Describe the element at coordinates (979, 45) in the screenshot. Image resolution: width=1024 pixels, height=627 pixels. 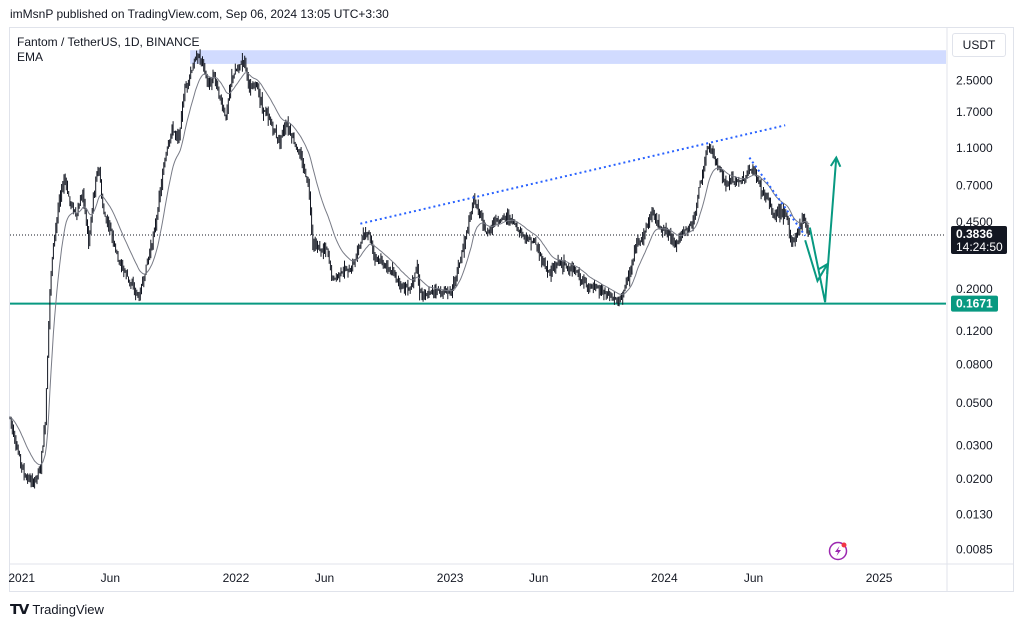
I see `currency-button: USDT` at that location.